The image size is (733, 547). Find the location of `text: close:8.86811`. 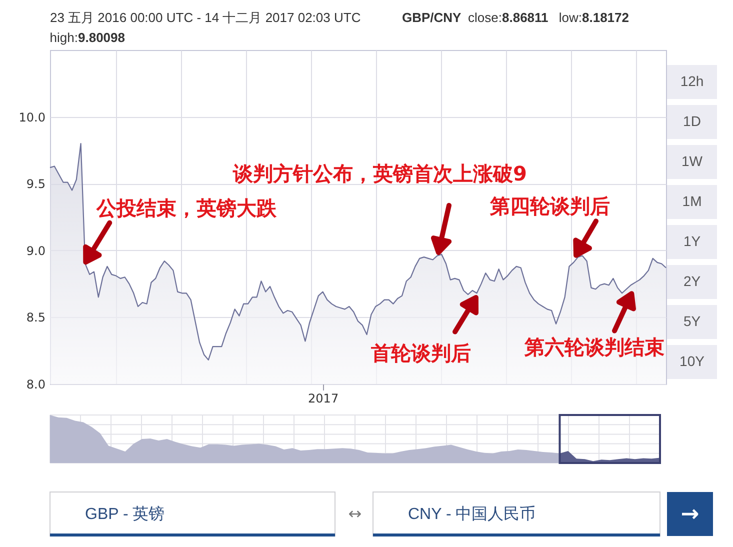

text: close:8.86811 is located at coordinates (508, 17).